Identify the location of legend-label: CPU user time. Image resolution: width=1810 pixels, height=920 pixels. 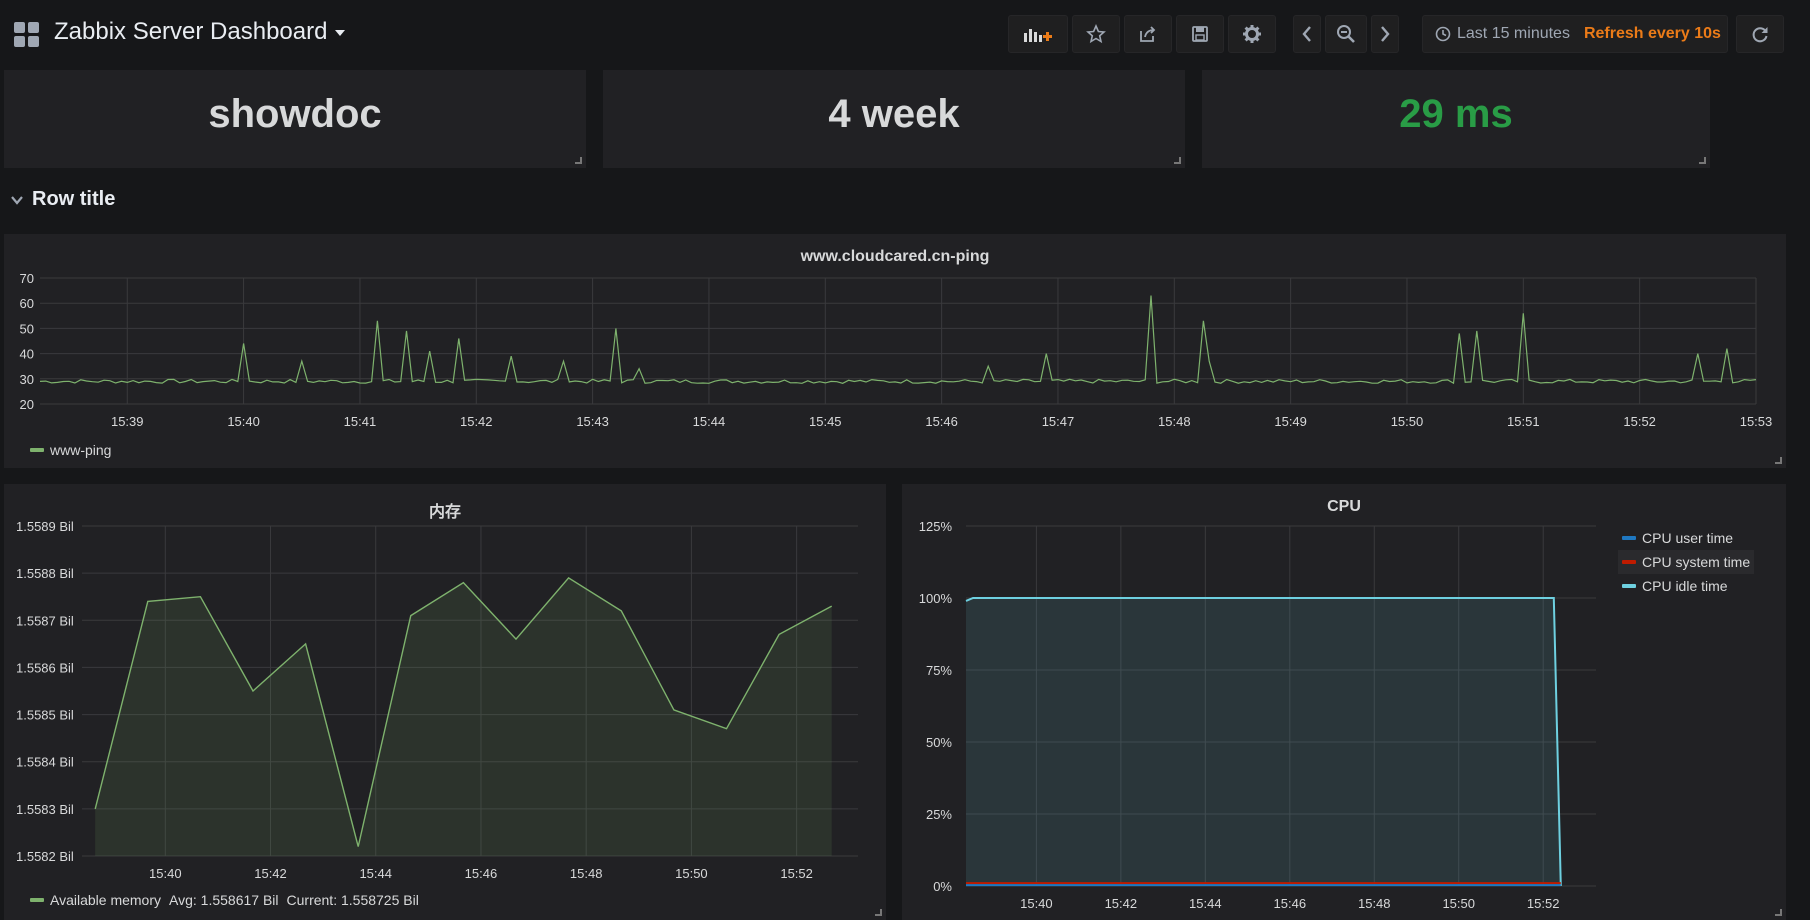
(1688, 538).